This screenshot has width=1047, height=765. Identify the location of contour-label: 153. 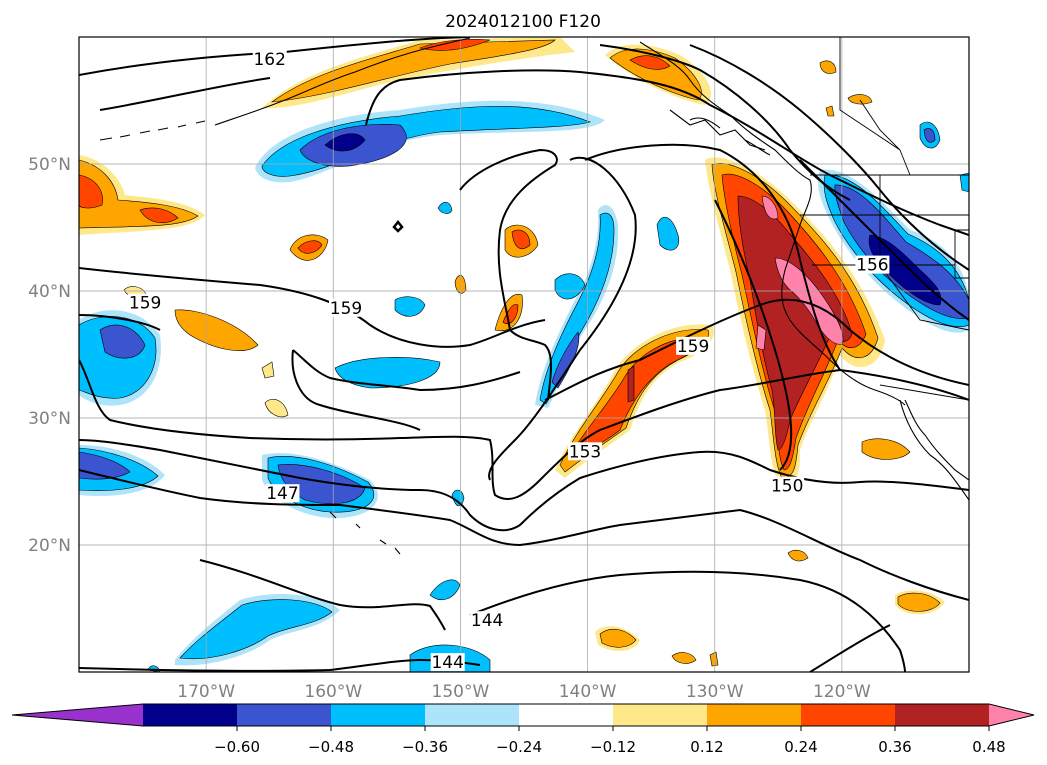
(585, 452).